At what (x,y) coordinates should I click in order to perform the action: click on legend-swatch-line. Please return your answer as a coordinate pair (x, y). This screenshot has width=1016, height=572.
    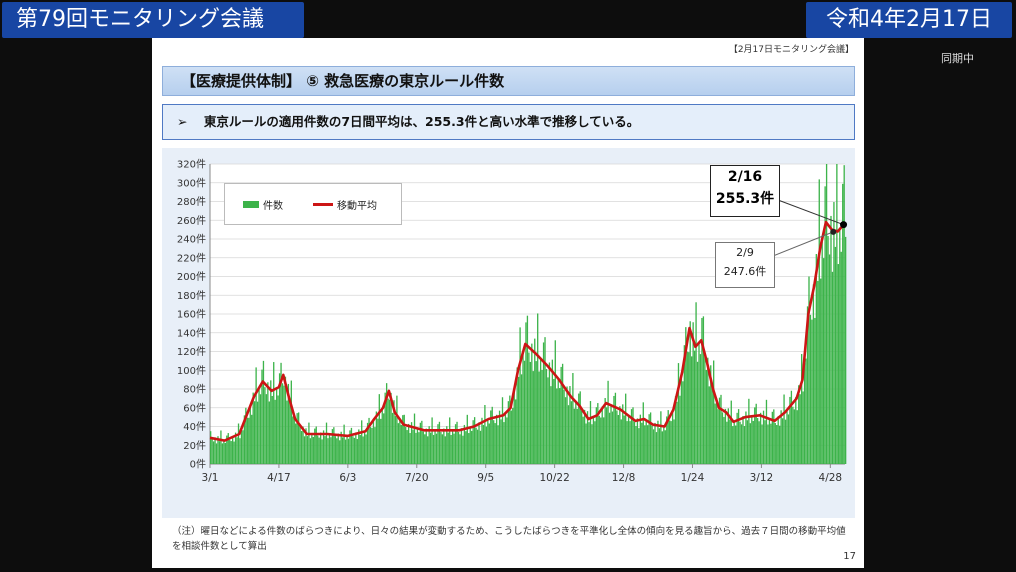
    Looking at the image, I should click on (323, 204).